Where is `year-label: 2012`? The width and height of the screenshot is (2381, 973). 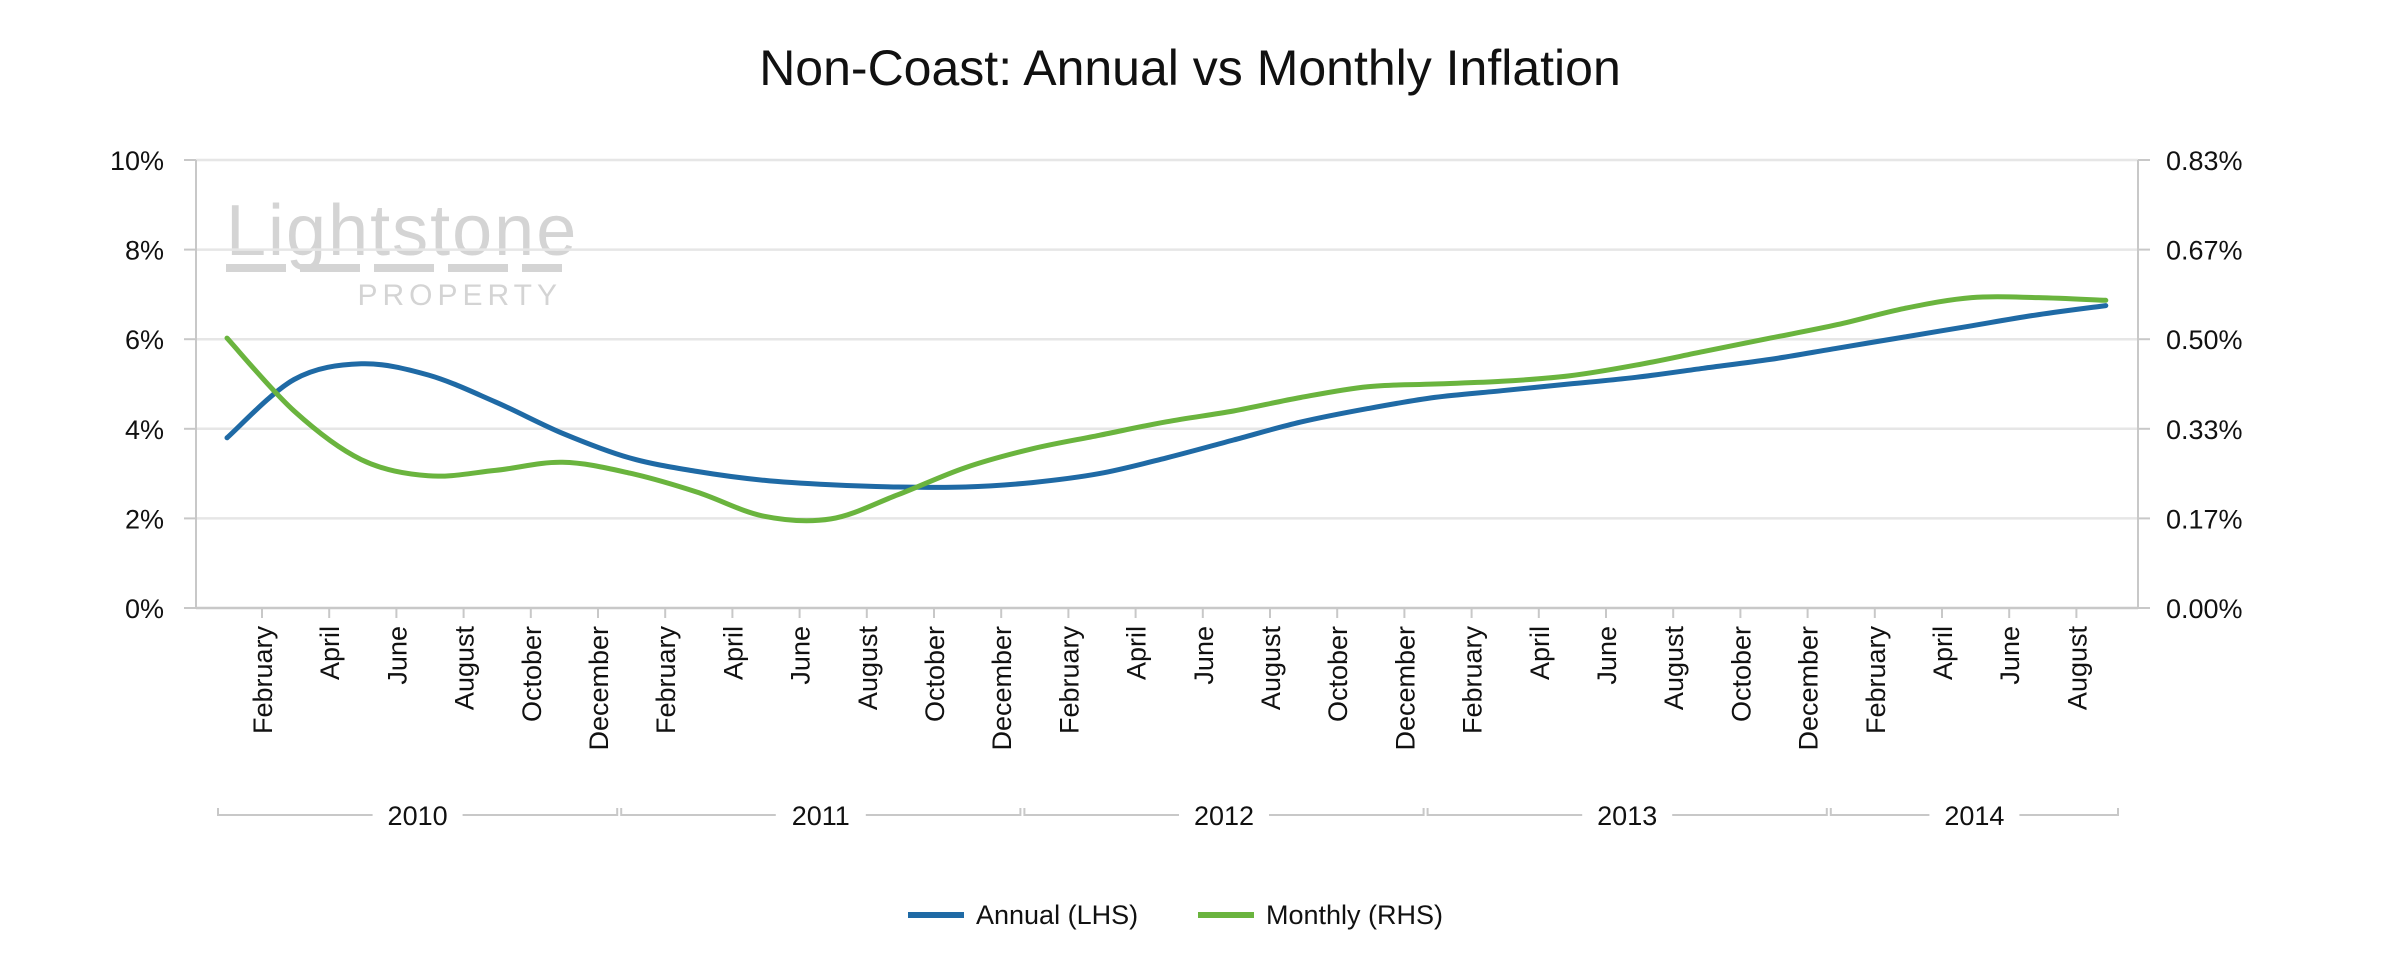 year-label: 2012 is located at coordinates (1224, 816).